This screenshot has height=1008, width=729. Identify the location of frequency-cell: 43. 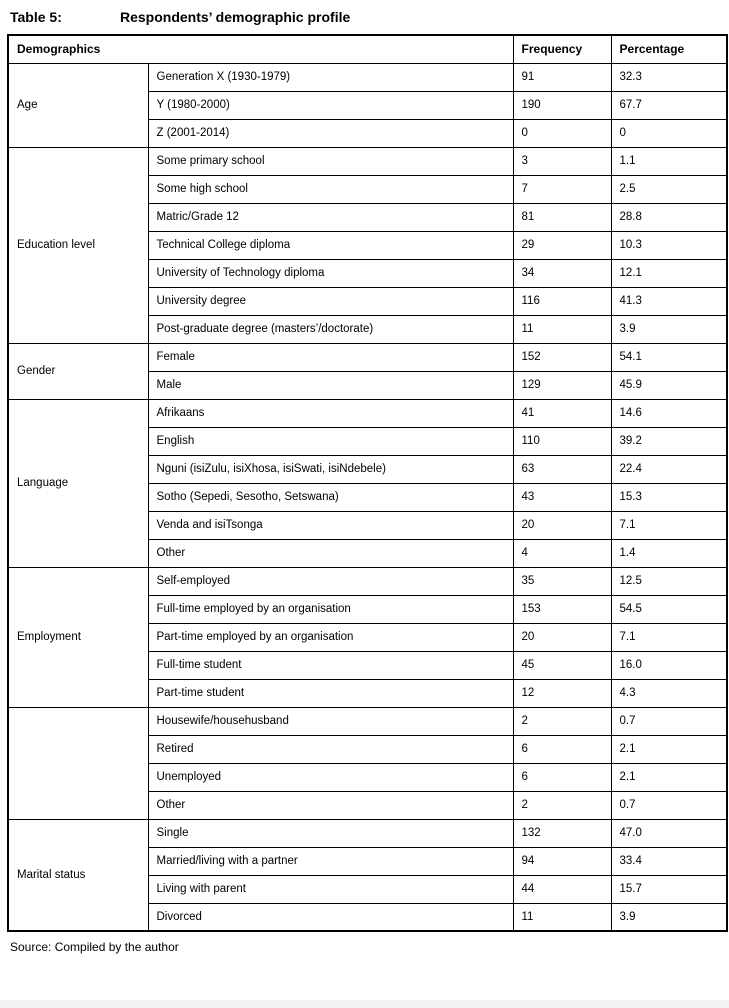
(562, 497).